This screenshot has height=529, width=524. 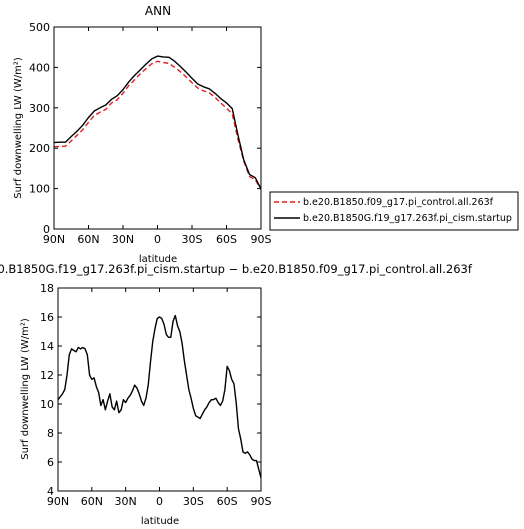 I want to click on top-y-axis-label: Surf downwelling LW (W/m²), so click(x=18, y=128).